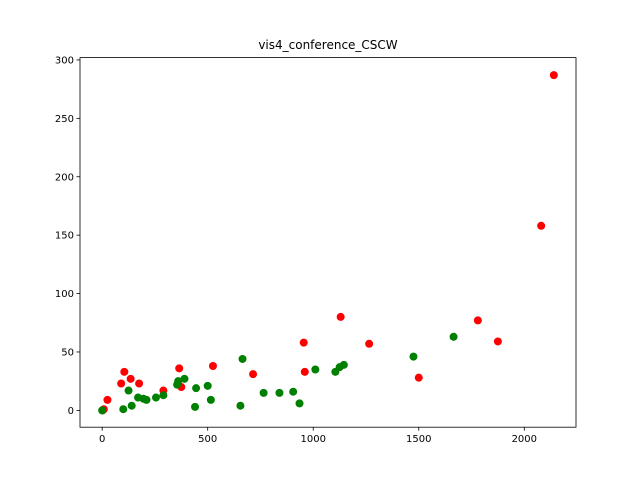 This screenshot has width=640, height=480. I want to click on chart-title: vis4_conference_CSCW, so click(327, 45).